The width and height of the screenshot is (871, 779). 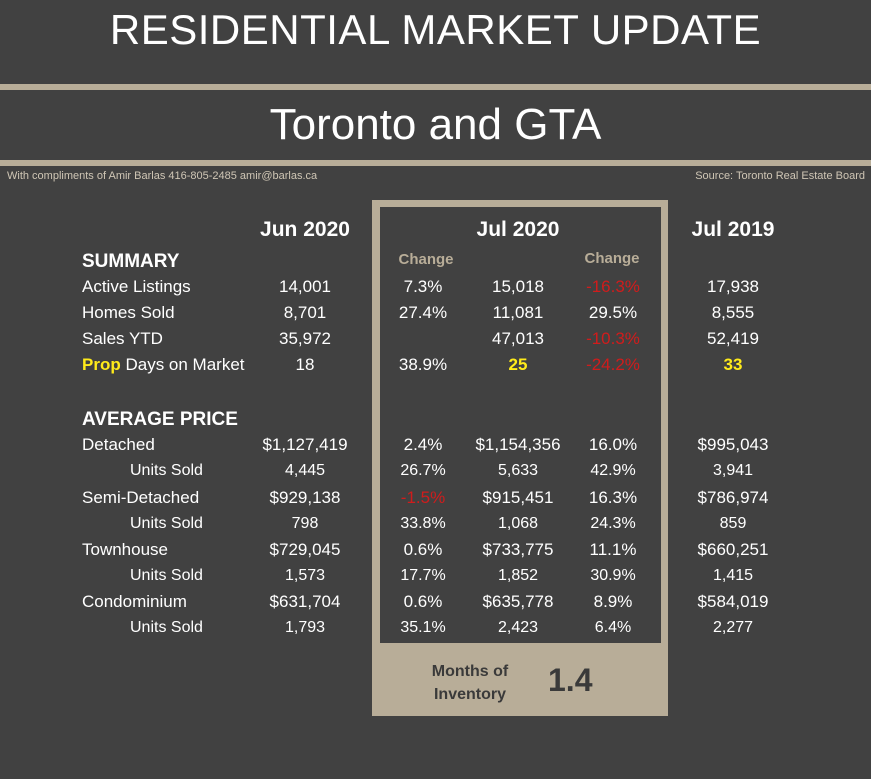 What do you see at coordinates (518, 601) in the screenshot?
I see `value-jul-2020: $635,778` at bounding box center [518, 601].